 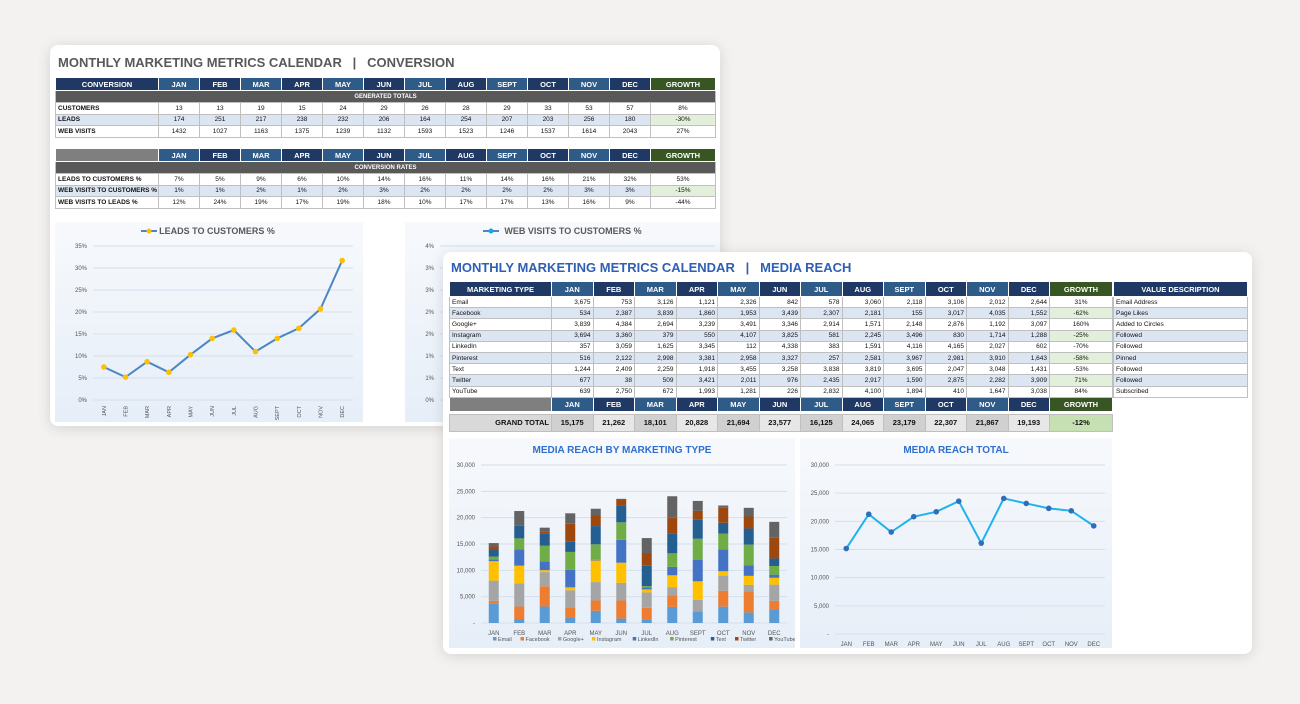 I want to click on bar-segment-pinterest, so click(x=544, y=553).